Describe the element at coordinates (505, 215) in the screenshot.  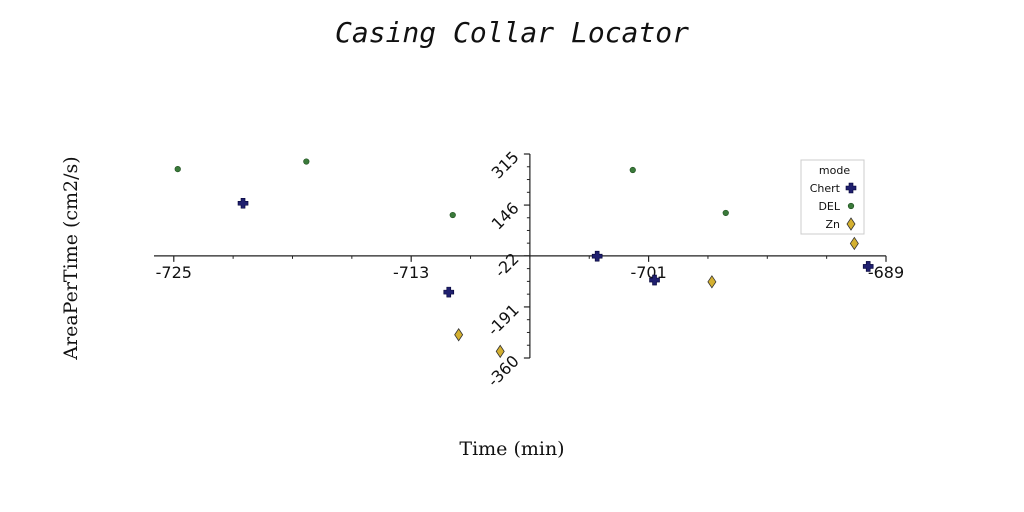
I see `y-tick-label: 146` at that location.